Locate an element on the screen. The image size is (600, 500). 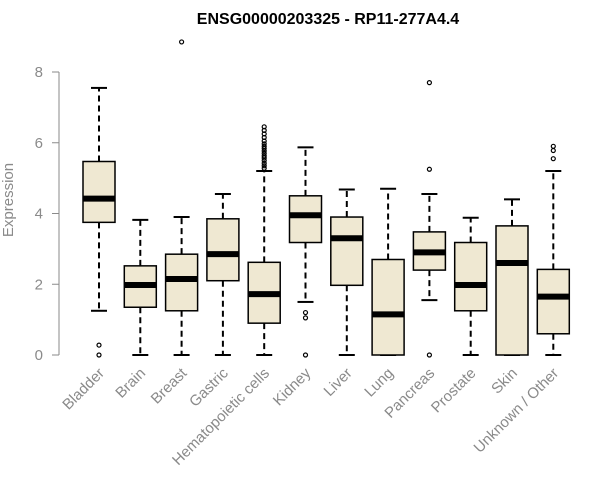
y-tick-label: 2 is located at coordinates (39, 284).